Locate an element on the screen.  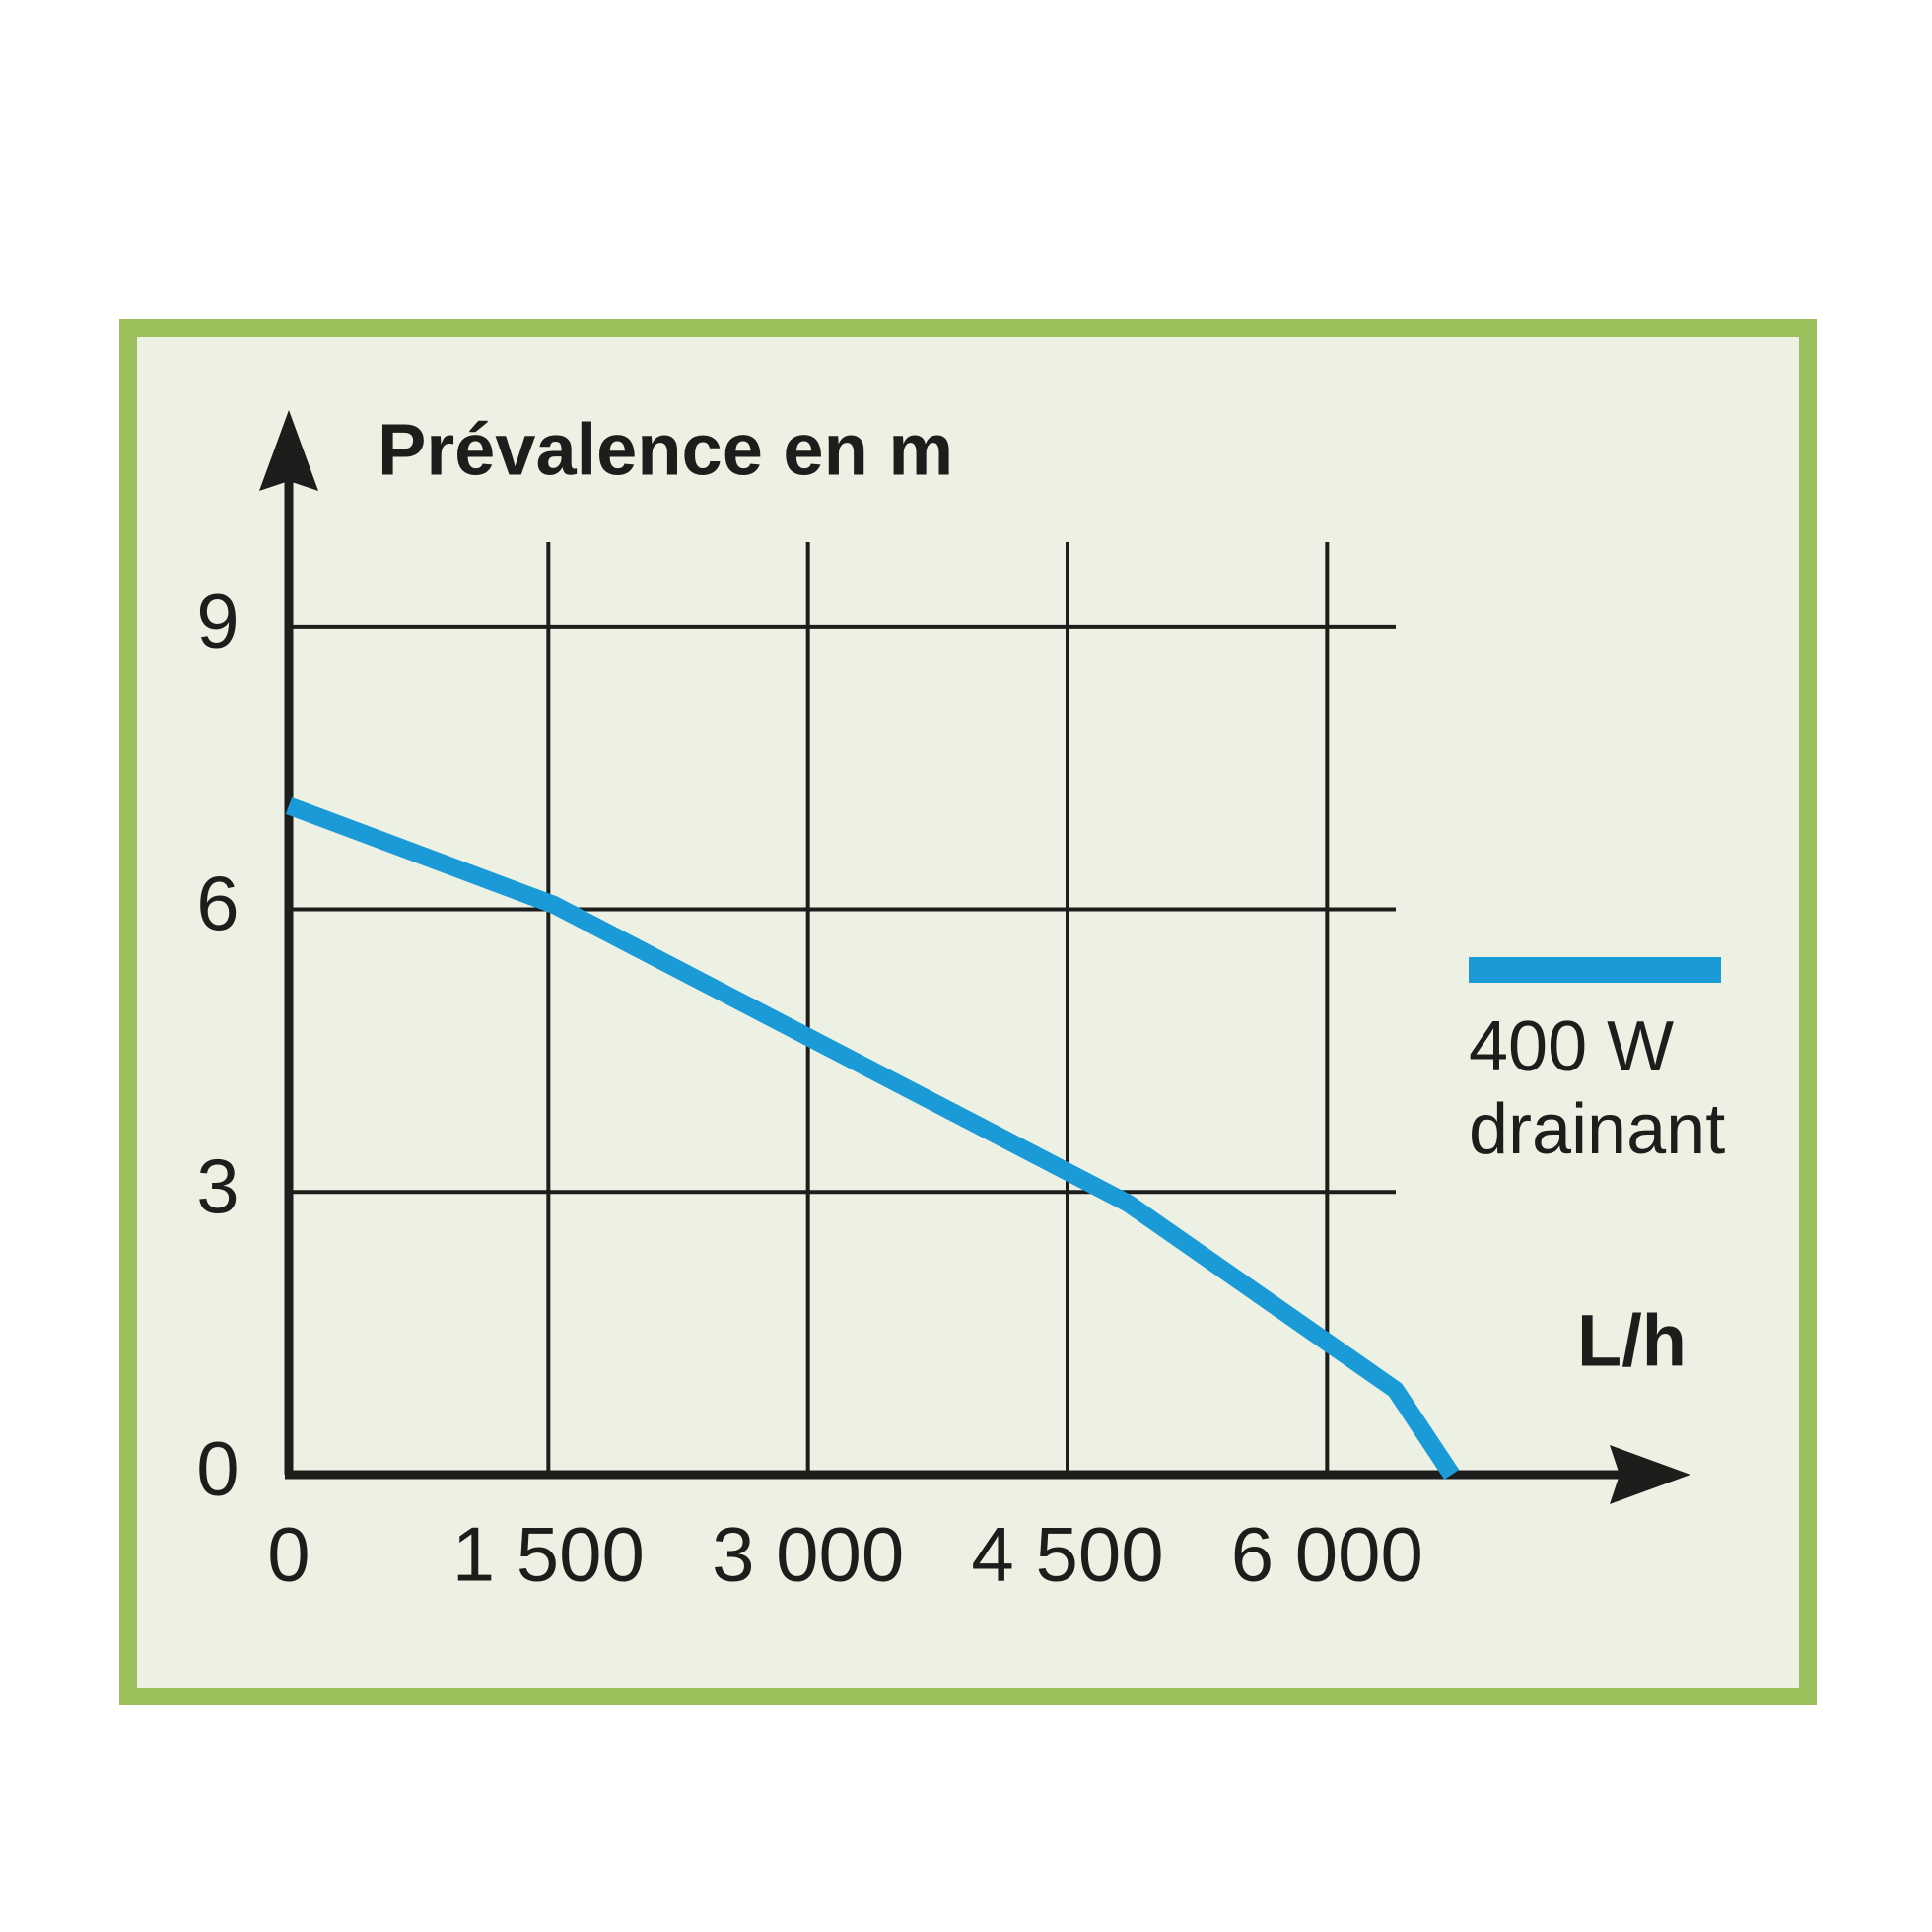
y-tick-label: 6 is located at coordinates (218, 903).